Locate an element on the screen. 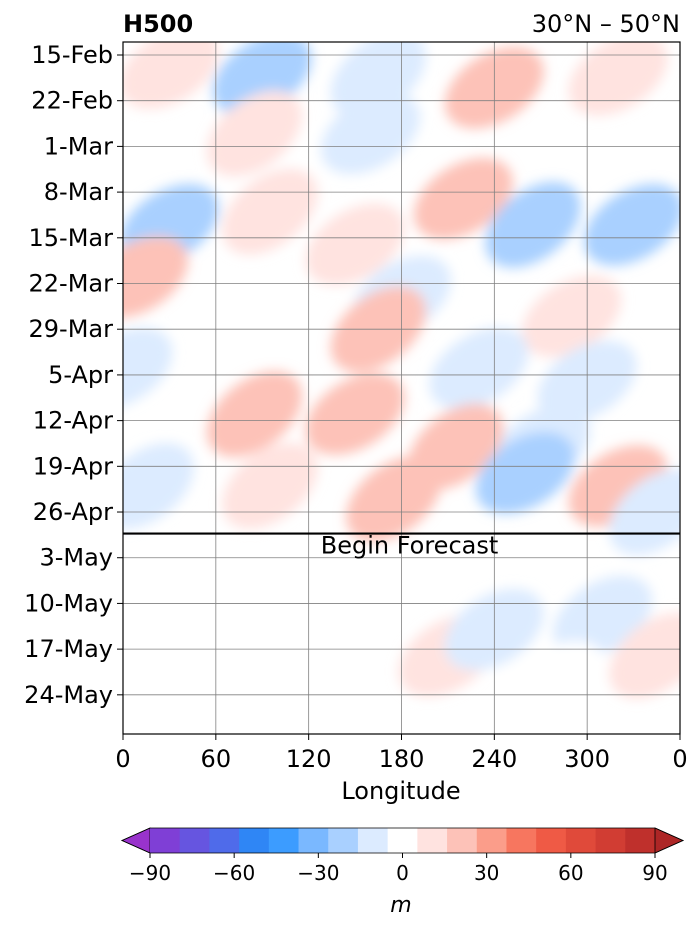  colorbar-tick-label: 30 is located at coordinates (486, 873).